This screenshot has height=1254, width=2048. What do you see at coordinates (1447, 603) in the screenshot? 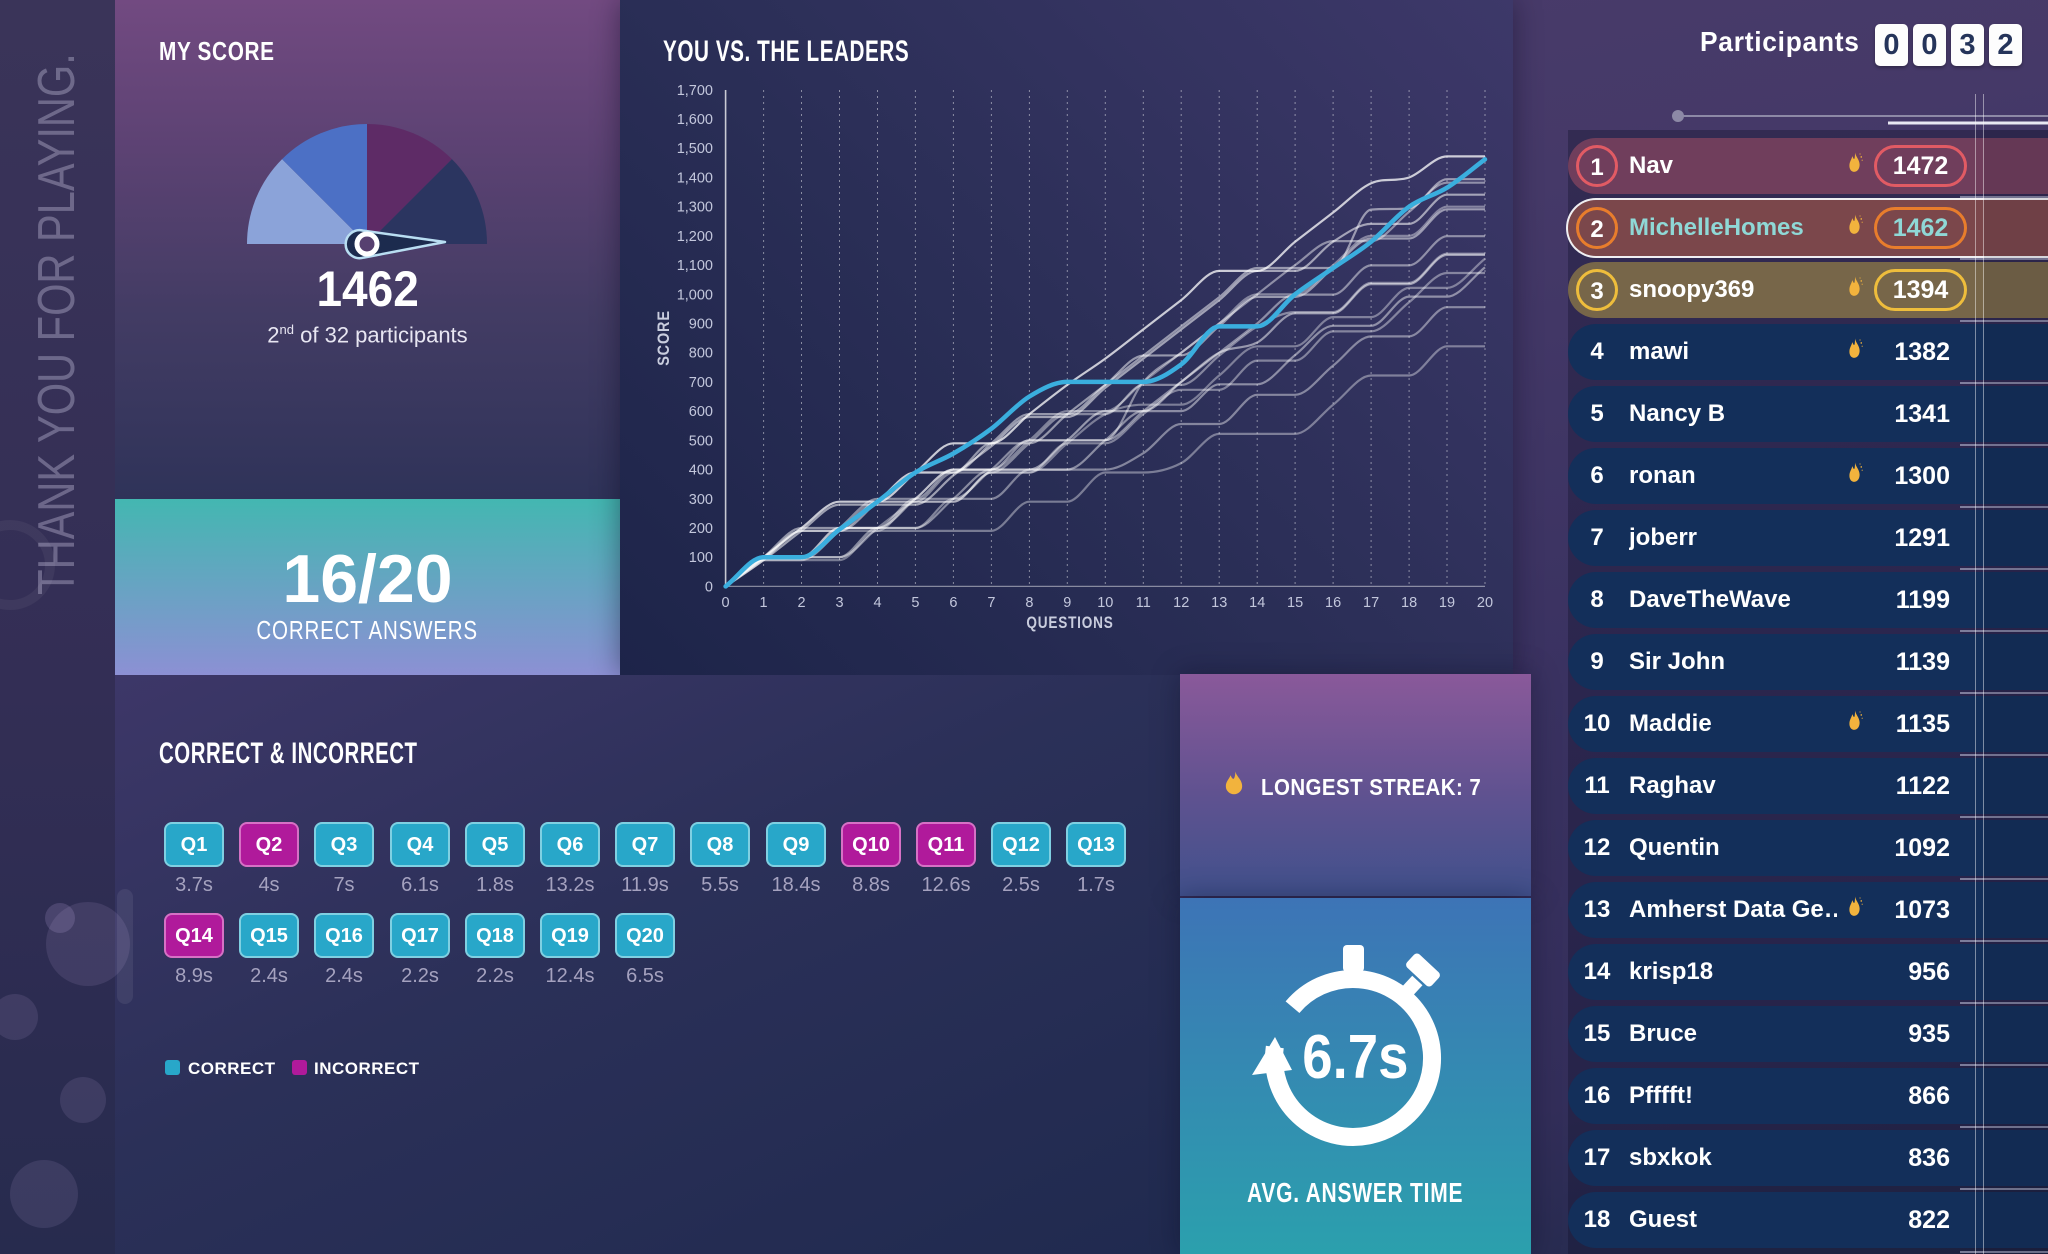
I see `svg-text: 19` at bounding box center [1447, 603].